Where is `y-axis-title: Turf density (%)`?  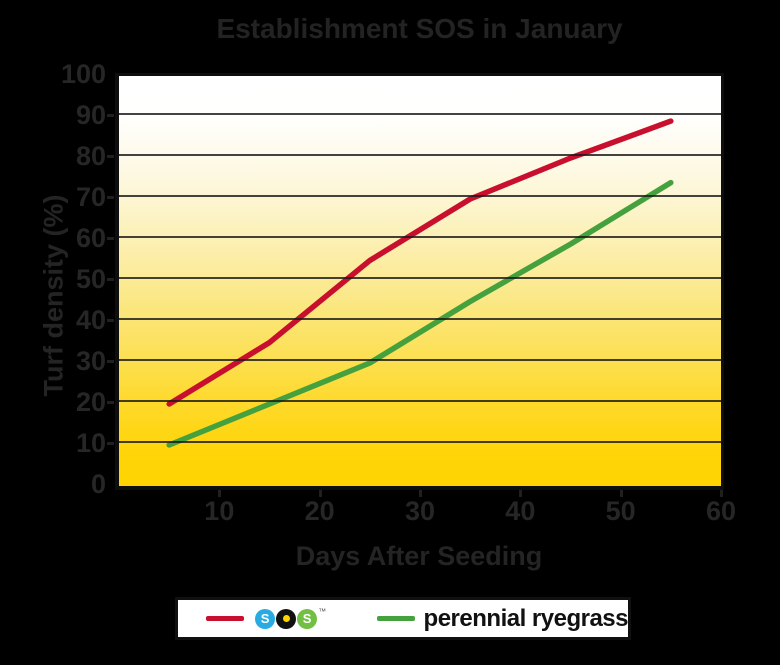 y-axis-title: Turf density (%) is located at coordinates (53, 295).